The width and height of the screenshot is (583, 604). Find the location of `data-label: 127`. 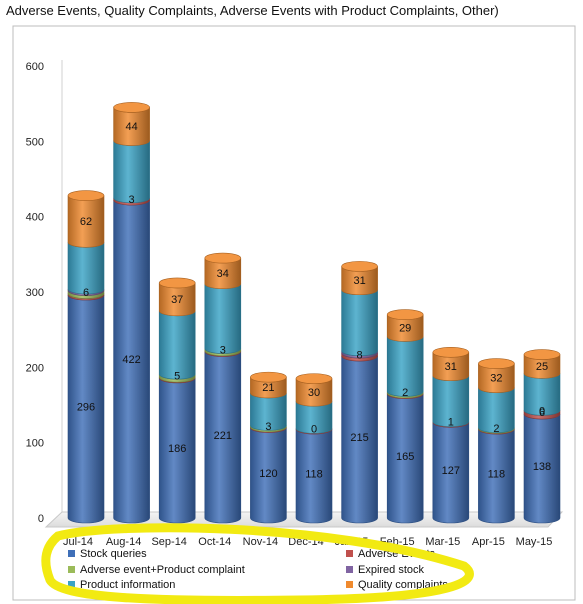

data-label: 127 is located at coordinates (451, 471).